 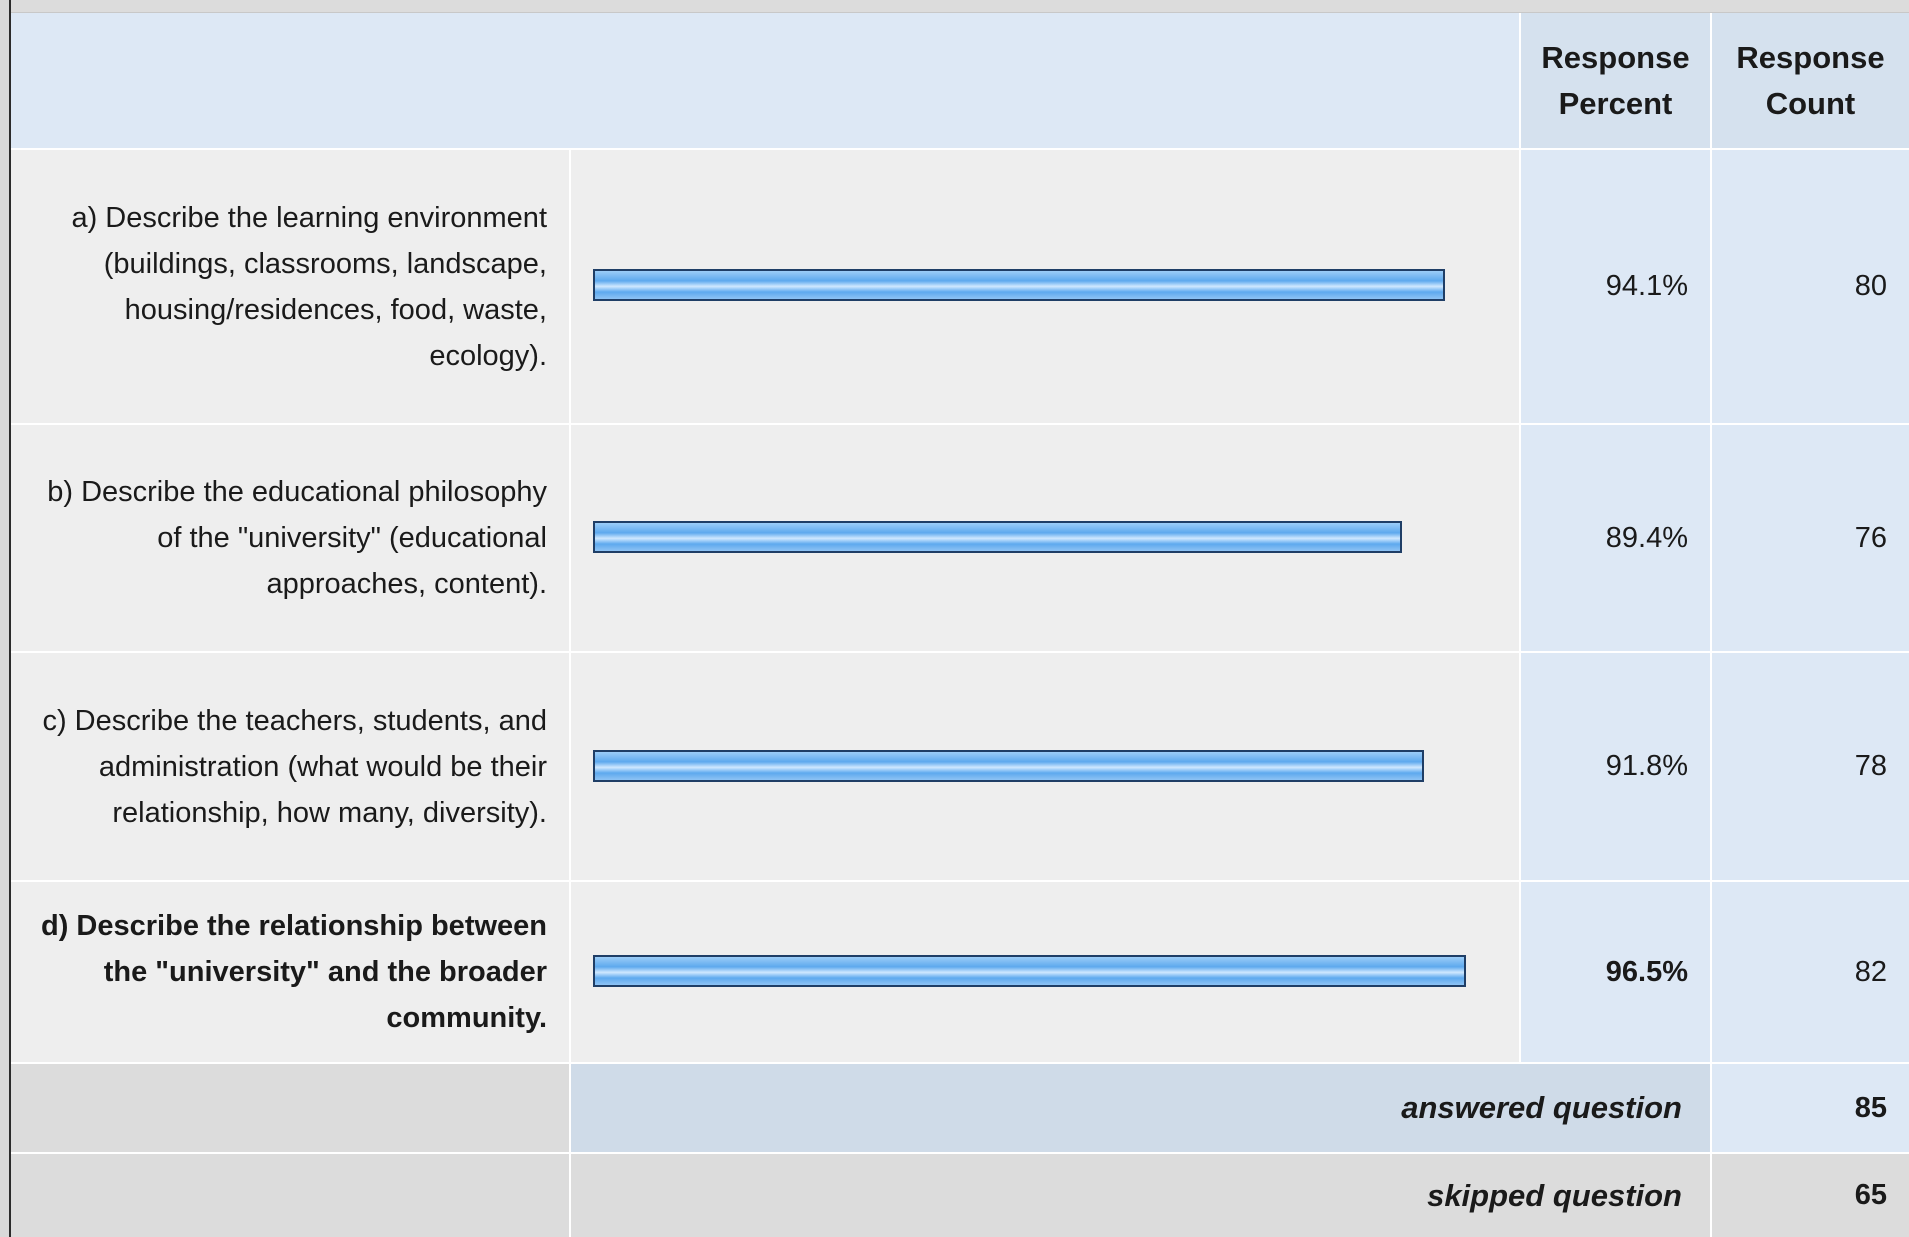 What do you see at coordinates (1646, 971) in the screenshot?
I see `percent-d-text: 96.5%` at bounding box center [1646, 971].